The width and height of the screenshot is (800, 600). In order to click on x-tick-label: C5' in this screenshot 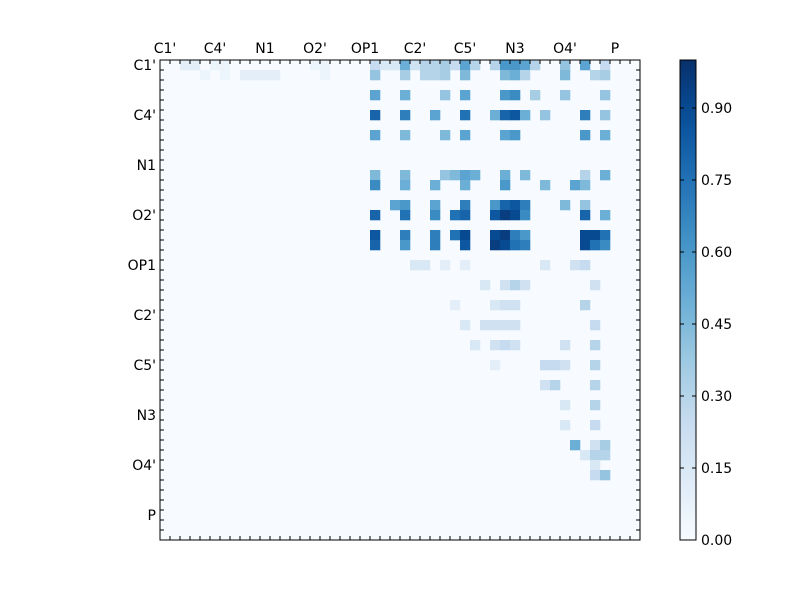, I will do `click(465, 49)`.